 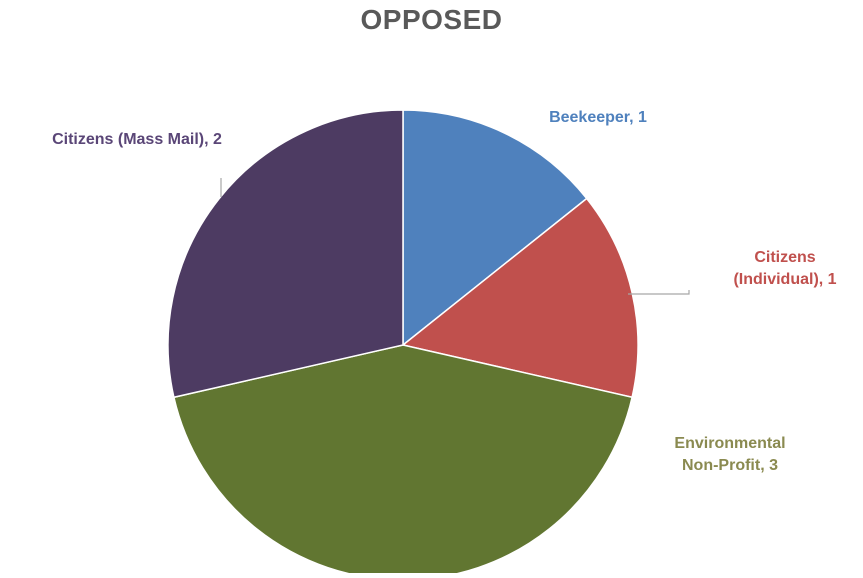 I want to click on data-label-1: Beekeeper, 1, so click(x=598, y=117).